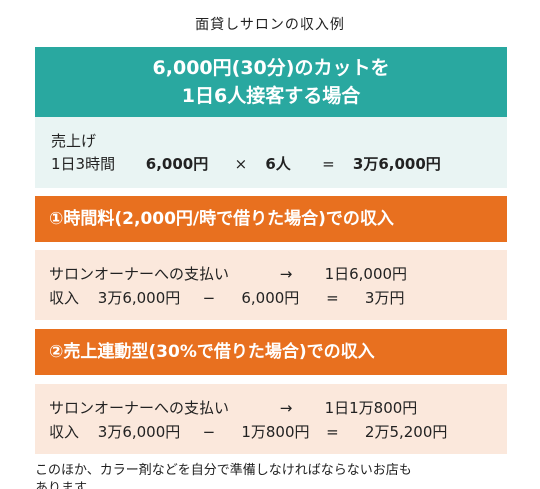 This screenshot has width=540, height=489. Describe the element at coordinates (270, 298) in the screenshot. I see `hourly-income-deduct: 6,000円` at that location.